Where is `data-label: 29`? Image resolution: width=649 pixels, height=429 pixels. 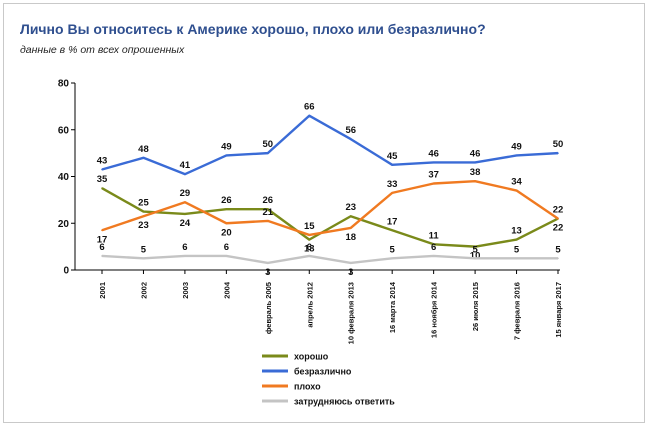 data-label: 29 is located at coordinates (185, 193).